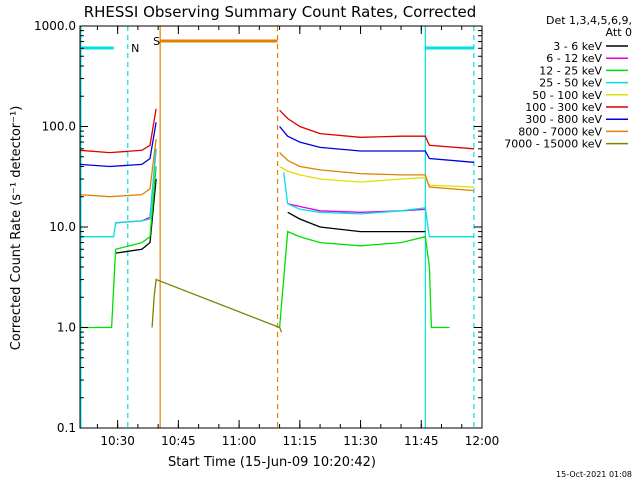 The width and height of the screenshot is (640, 480). Describe the element at coordinates (117, 441) in the screenshot. I see `x-tick-label: 10:30` at that location.